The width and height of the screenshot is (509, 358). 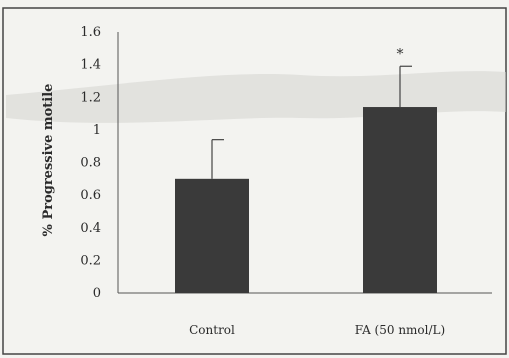 What do you see at coordinates (90, 195) in the screenshot?
I see `y-tick-label: 0.6` at bounding box center [90, 195].